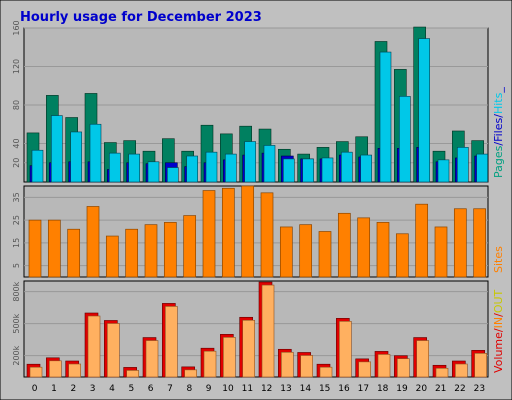 The image size is (512, 400). Describe the element at coordinates (402, 389) in the screenshot. I see `x-tick-label: 19` at that location.